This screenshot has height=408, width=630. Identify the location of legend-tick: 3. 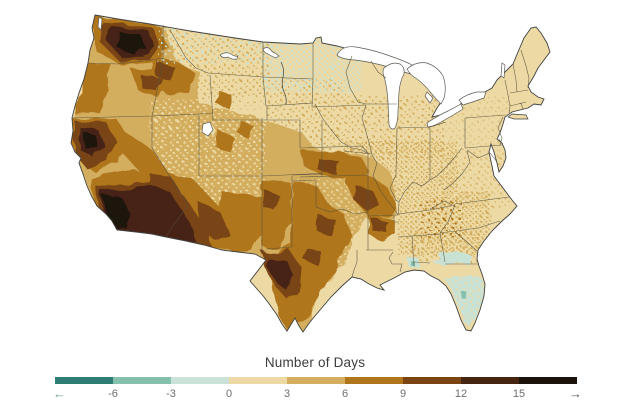
(287, 394).